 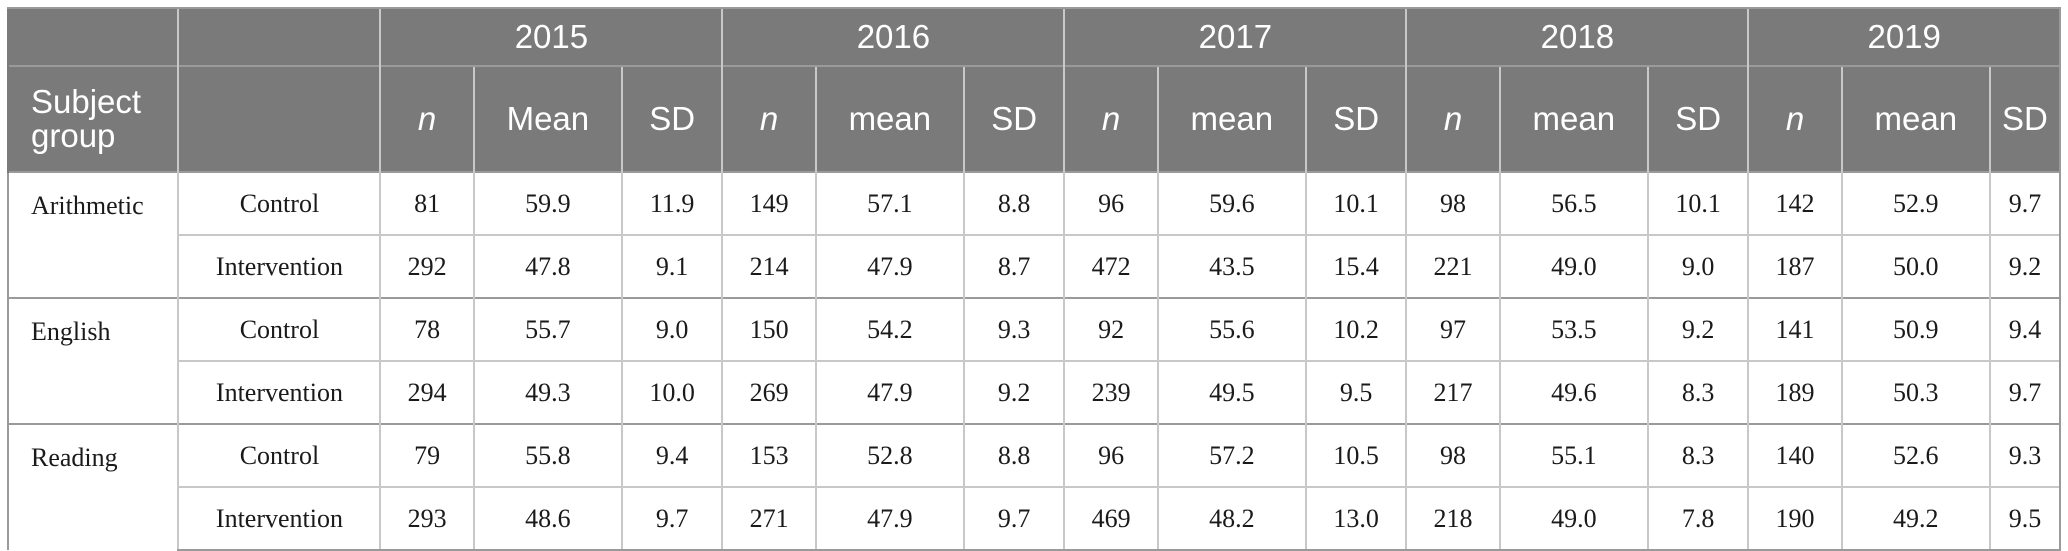 I want to click on value-cell-sd: 10.0, so click(x=671, y=392).